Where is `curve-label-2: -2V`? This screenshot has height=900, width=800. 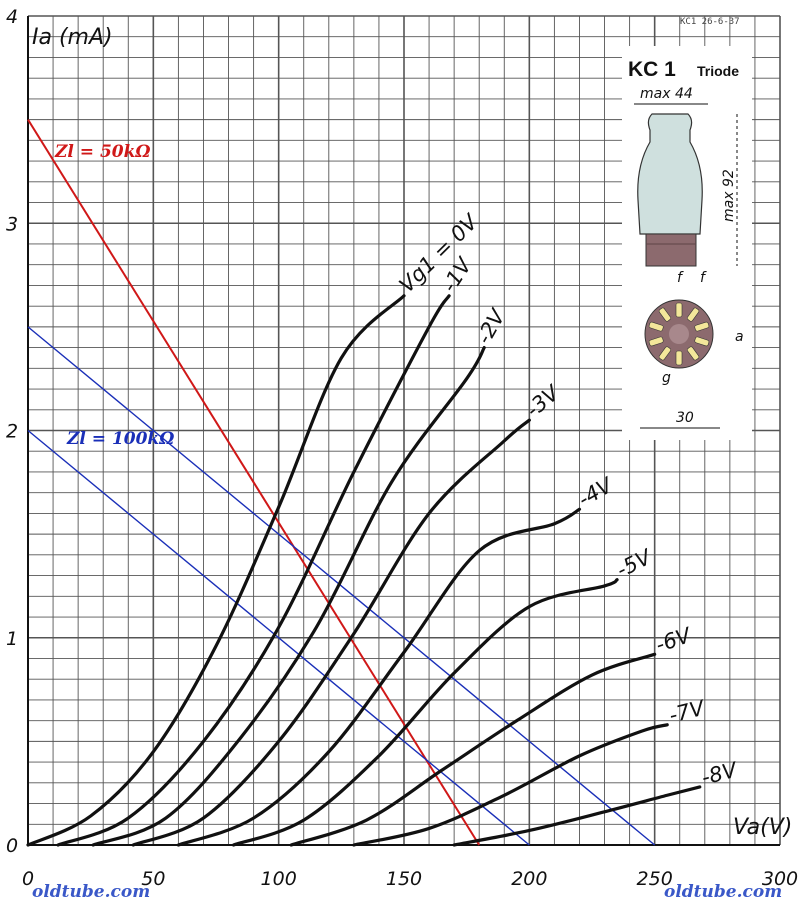
curve-label-2: -2V is located at coordinates (491, 326).